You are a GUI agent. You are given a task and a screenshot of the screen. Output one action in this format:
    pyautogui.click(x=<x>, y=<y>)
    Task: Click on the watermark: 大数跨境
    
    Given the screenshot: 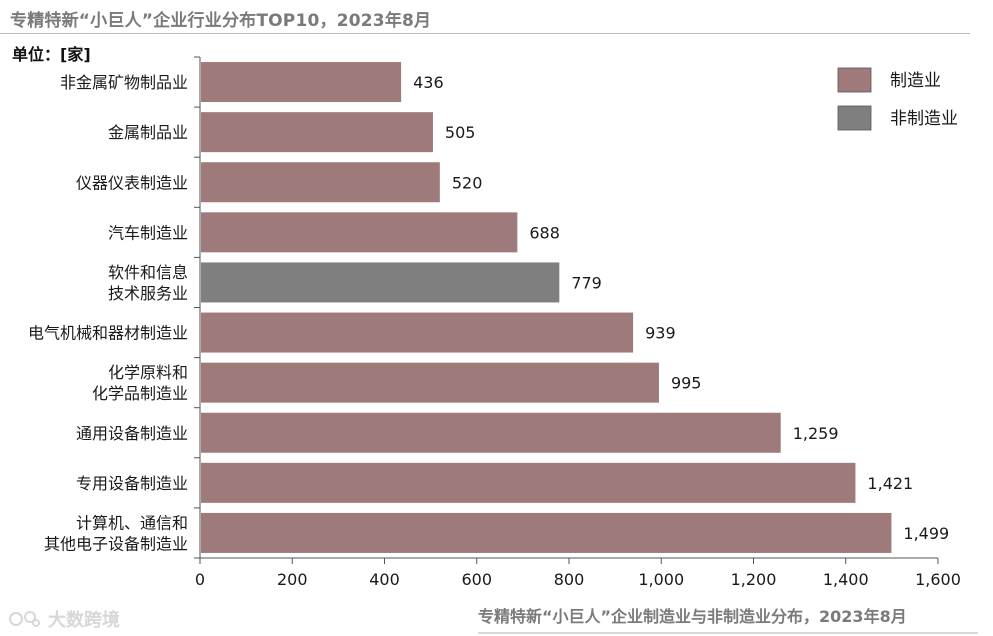 What is the action you would take?
    pyautogui.click(x=64, y=619)
    